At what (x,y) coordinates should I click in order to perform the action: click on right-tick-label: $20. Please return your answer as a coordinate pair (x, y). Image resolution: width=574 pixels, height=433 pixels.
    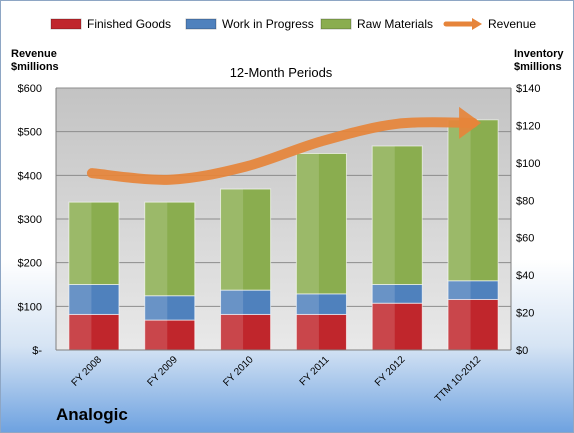
    Looking at the image, I should click on (525, 314).